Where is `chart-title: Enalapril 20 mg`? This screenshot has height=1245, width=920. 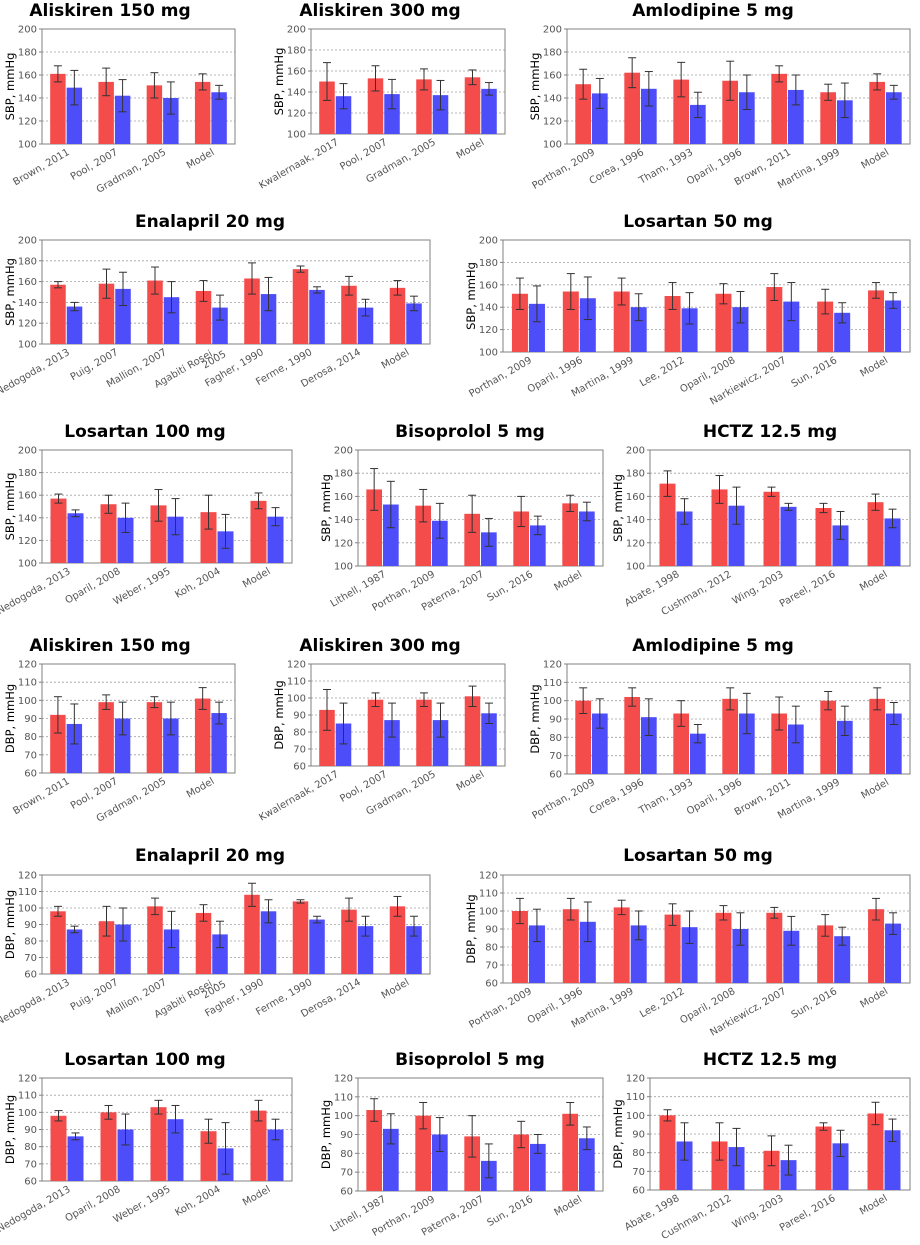
chart-title: Enalapril 20 mg is located at coordinates (210, 856).